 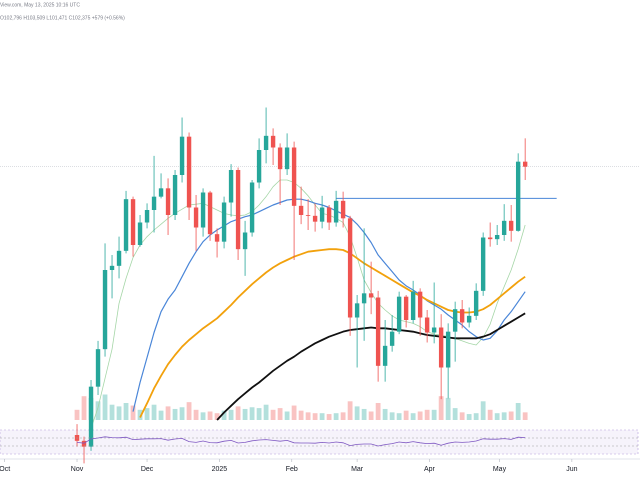 I want to click on x-tick-label: Apr, so click(x=430, y=469).